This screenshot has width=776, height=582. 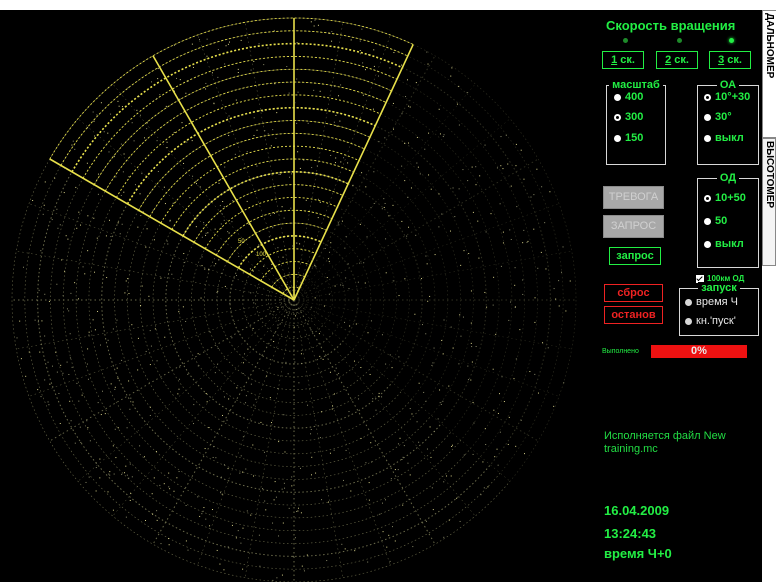 What do you see at coordinates (633, 197) in the screenshot?
I see `alarm-button: ТРЕВОГА` at bounding box center [633, 197].